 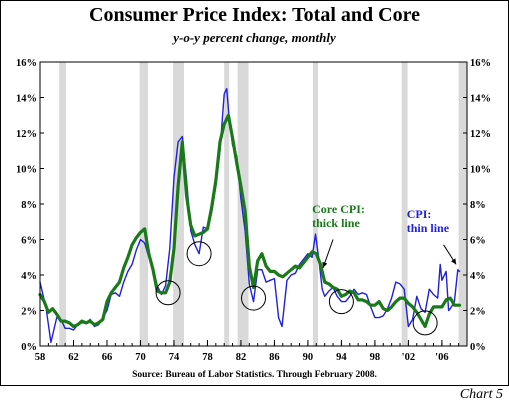 I want to click on highlight-circles, so click(x=296, y=288).